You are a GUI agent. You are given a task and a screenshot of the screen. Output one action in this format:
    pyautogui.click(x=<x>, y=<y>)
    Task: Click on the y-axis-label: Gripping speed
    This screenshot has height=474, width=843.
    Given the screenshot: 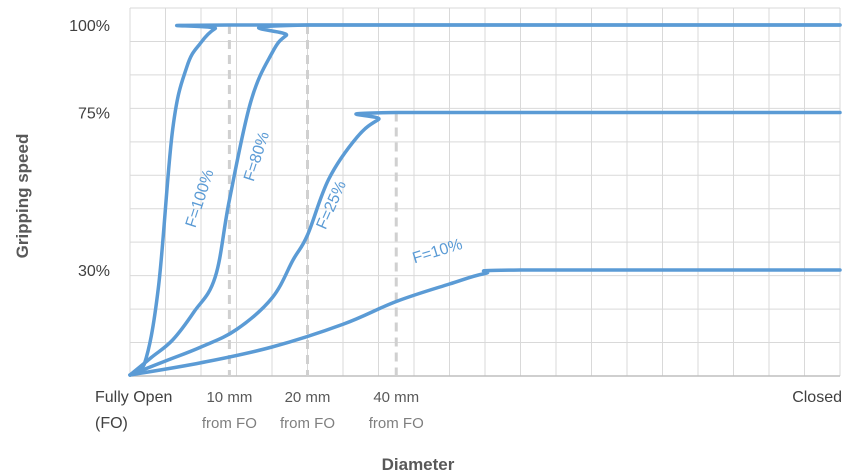 What is the action you would take?
    pyautogui.click(x=22, y=196)
    